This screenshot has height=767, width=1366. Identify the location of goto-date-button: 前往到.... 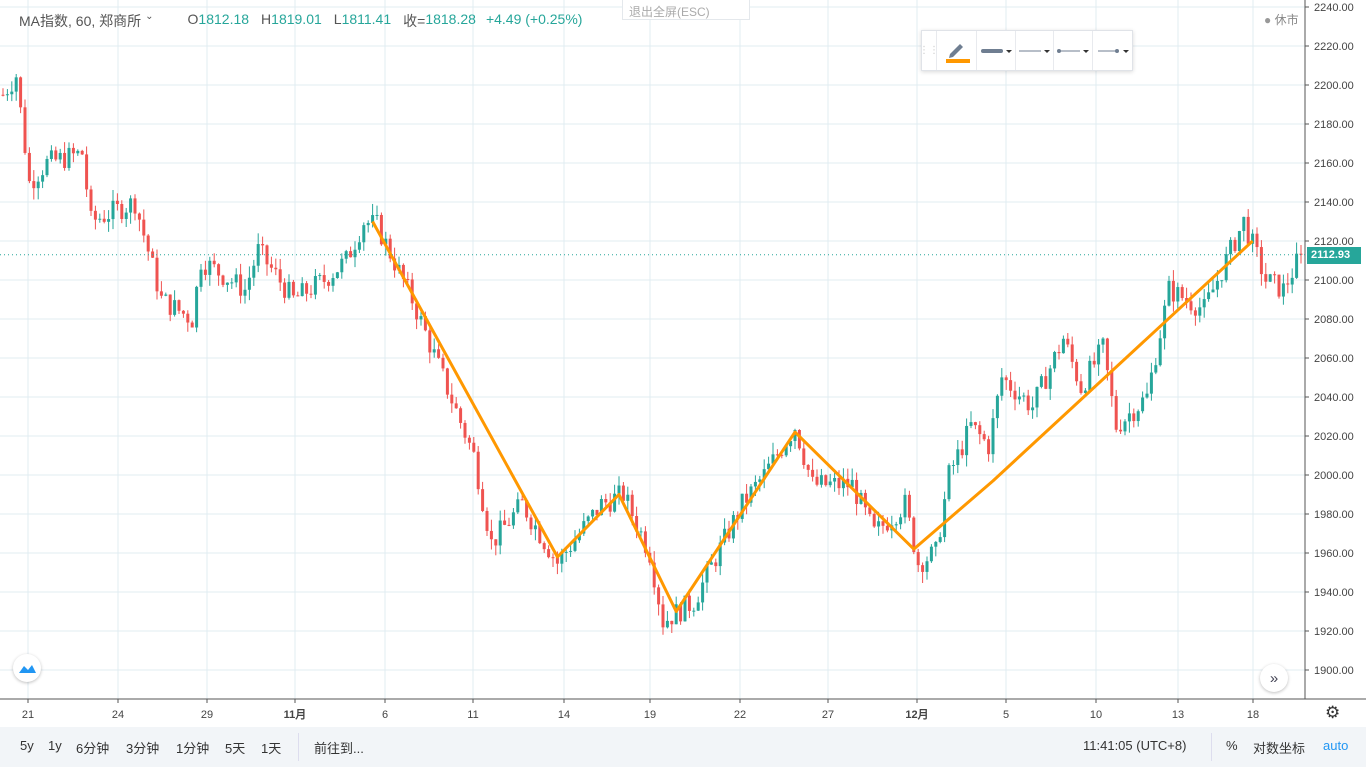
(339, 748).